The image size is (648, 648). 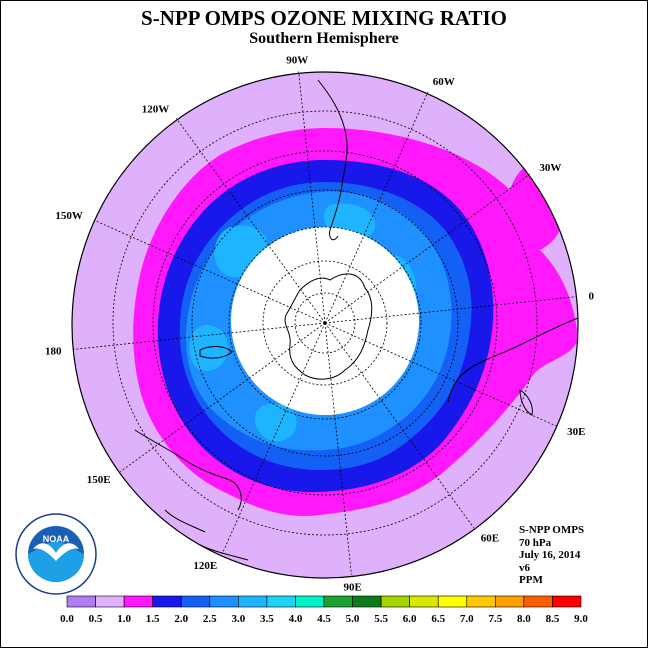 I want to click on longitude-label: 180, so click(x=53, y=352).